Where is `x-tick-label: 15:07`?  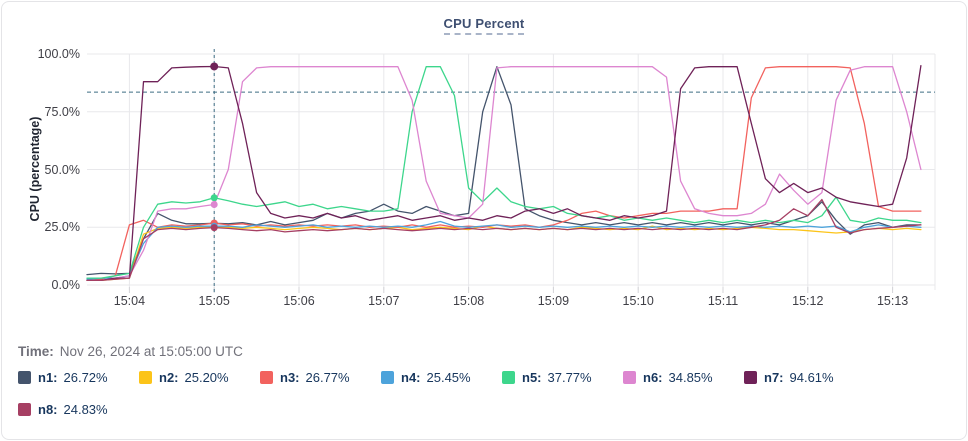 x-tick-label: 15:07 is located at coordinates (384, 301).